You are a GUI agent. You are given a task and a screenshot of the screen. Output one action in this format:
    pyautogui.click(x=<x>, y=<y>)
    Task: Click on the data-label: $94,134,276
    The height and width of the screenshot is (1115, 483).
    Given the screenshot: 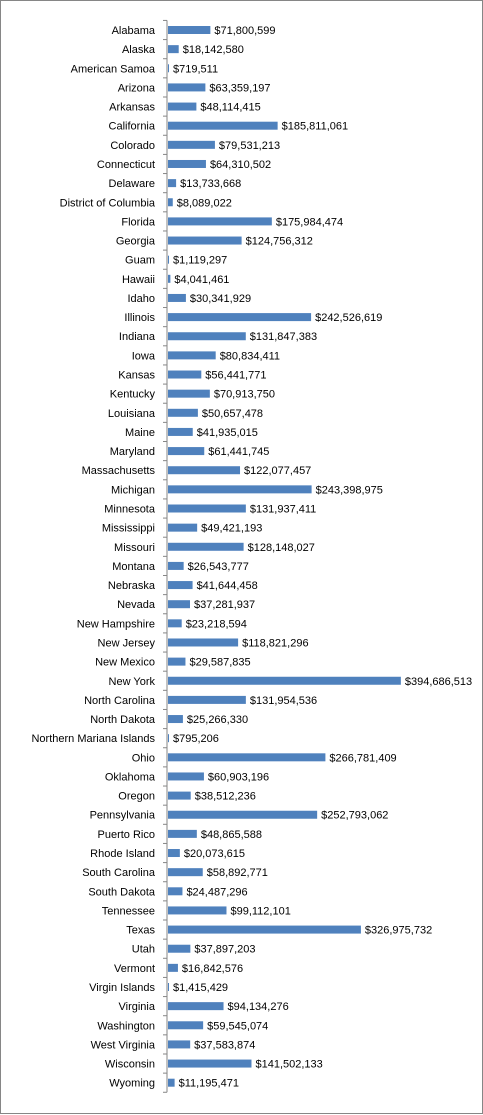 What is the action you would take?
    pyautogui.click(x=258, y=1007)
    